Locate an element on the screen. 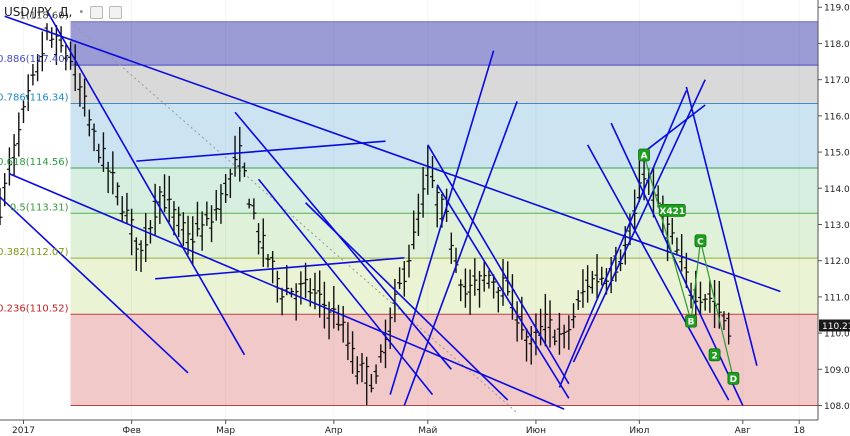 The width and height of the screenshot is (850, 436). price-tick-label: 112.00 is located at coordinates (837, 262).